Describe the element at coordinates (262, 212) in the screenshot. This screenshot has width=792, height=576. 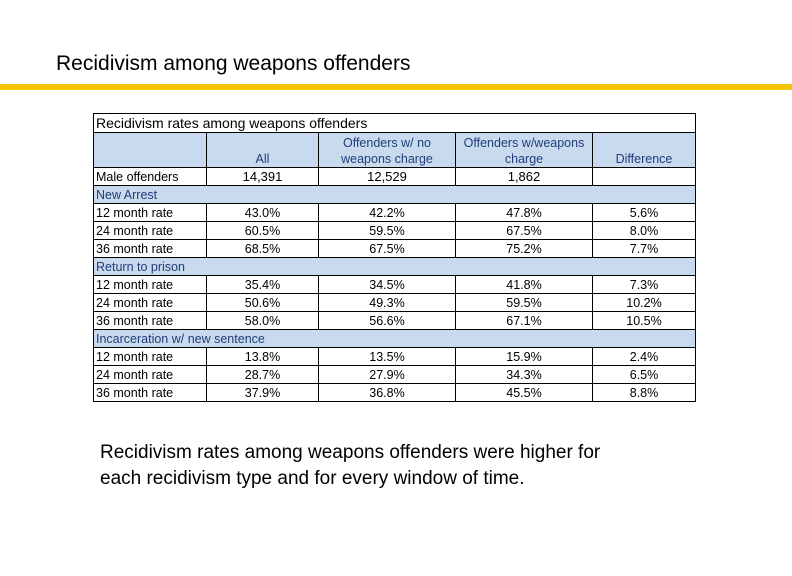
I see `cell-all: 43.0%` at that location.